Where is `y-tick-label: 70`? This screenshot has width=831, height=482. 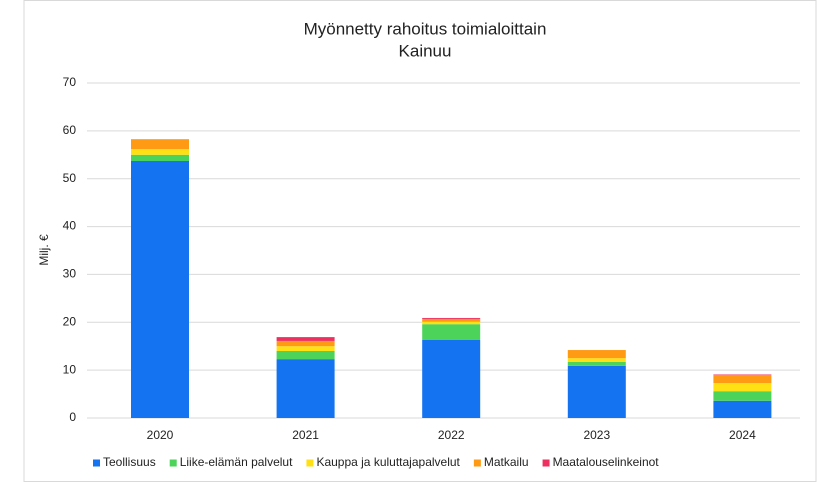 y-tick-label: 70 is located at coordinates (70, 82).